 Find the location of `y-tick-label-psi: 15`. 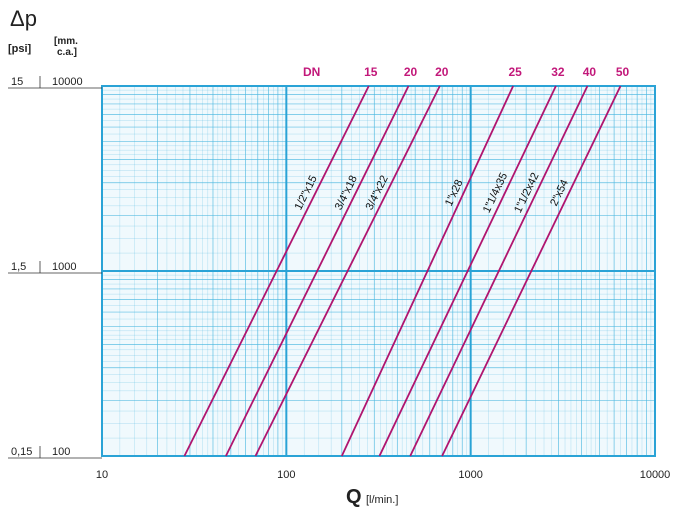

y-tick-label-psi: 15 is located at coordinates (17, 82).